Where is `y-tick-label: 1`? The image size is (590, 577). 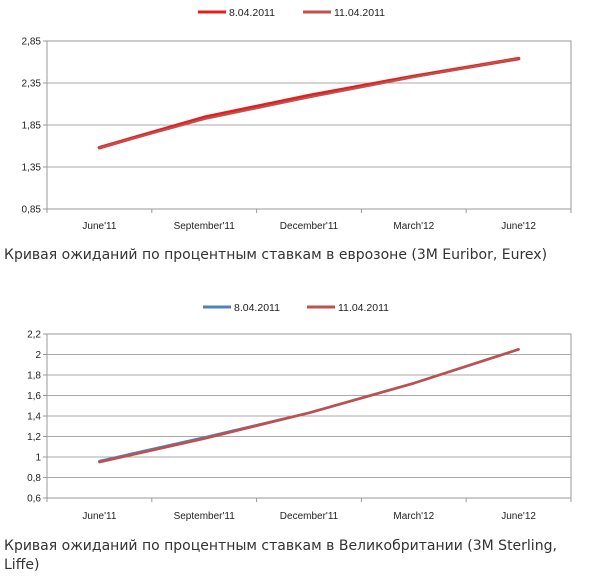
y-tick-label: 1 is located at coordinates (38, 458).